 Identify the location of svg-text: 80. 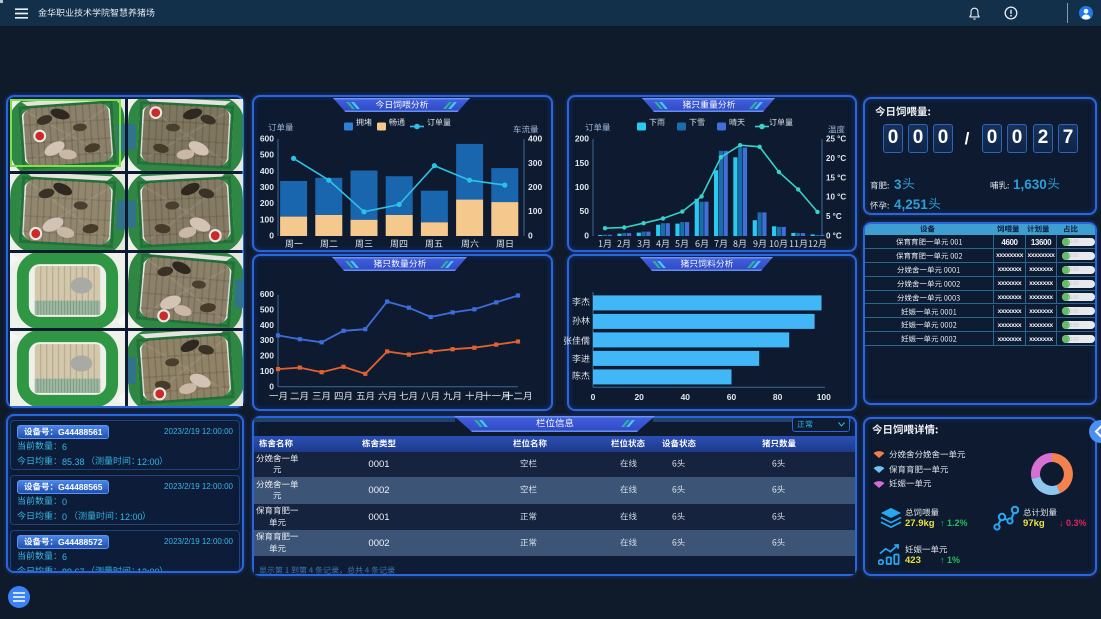
(778, 397).